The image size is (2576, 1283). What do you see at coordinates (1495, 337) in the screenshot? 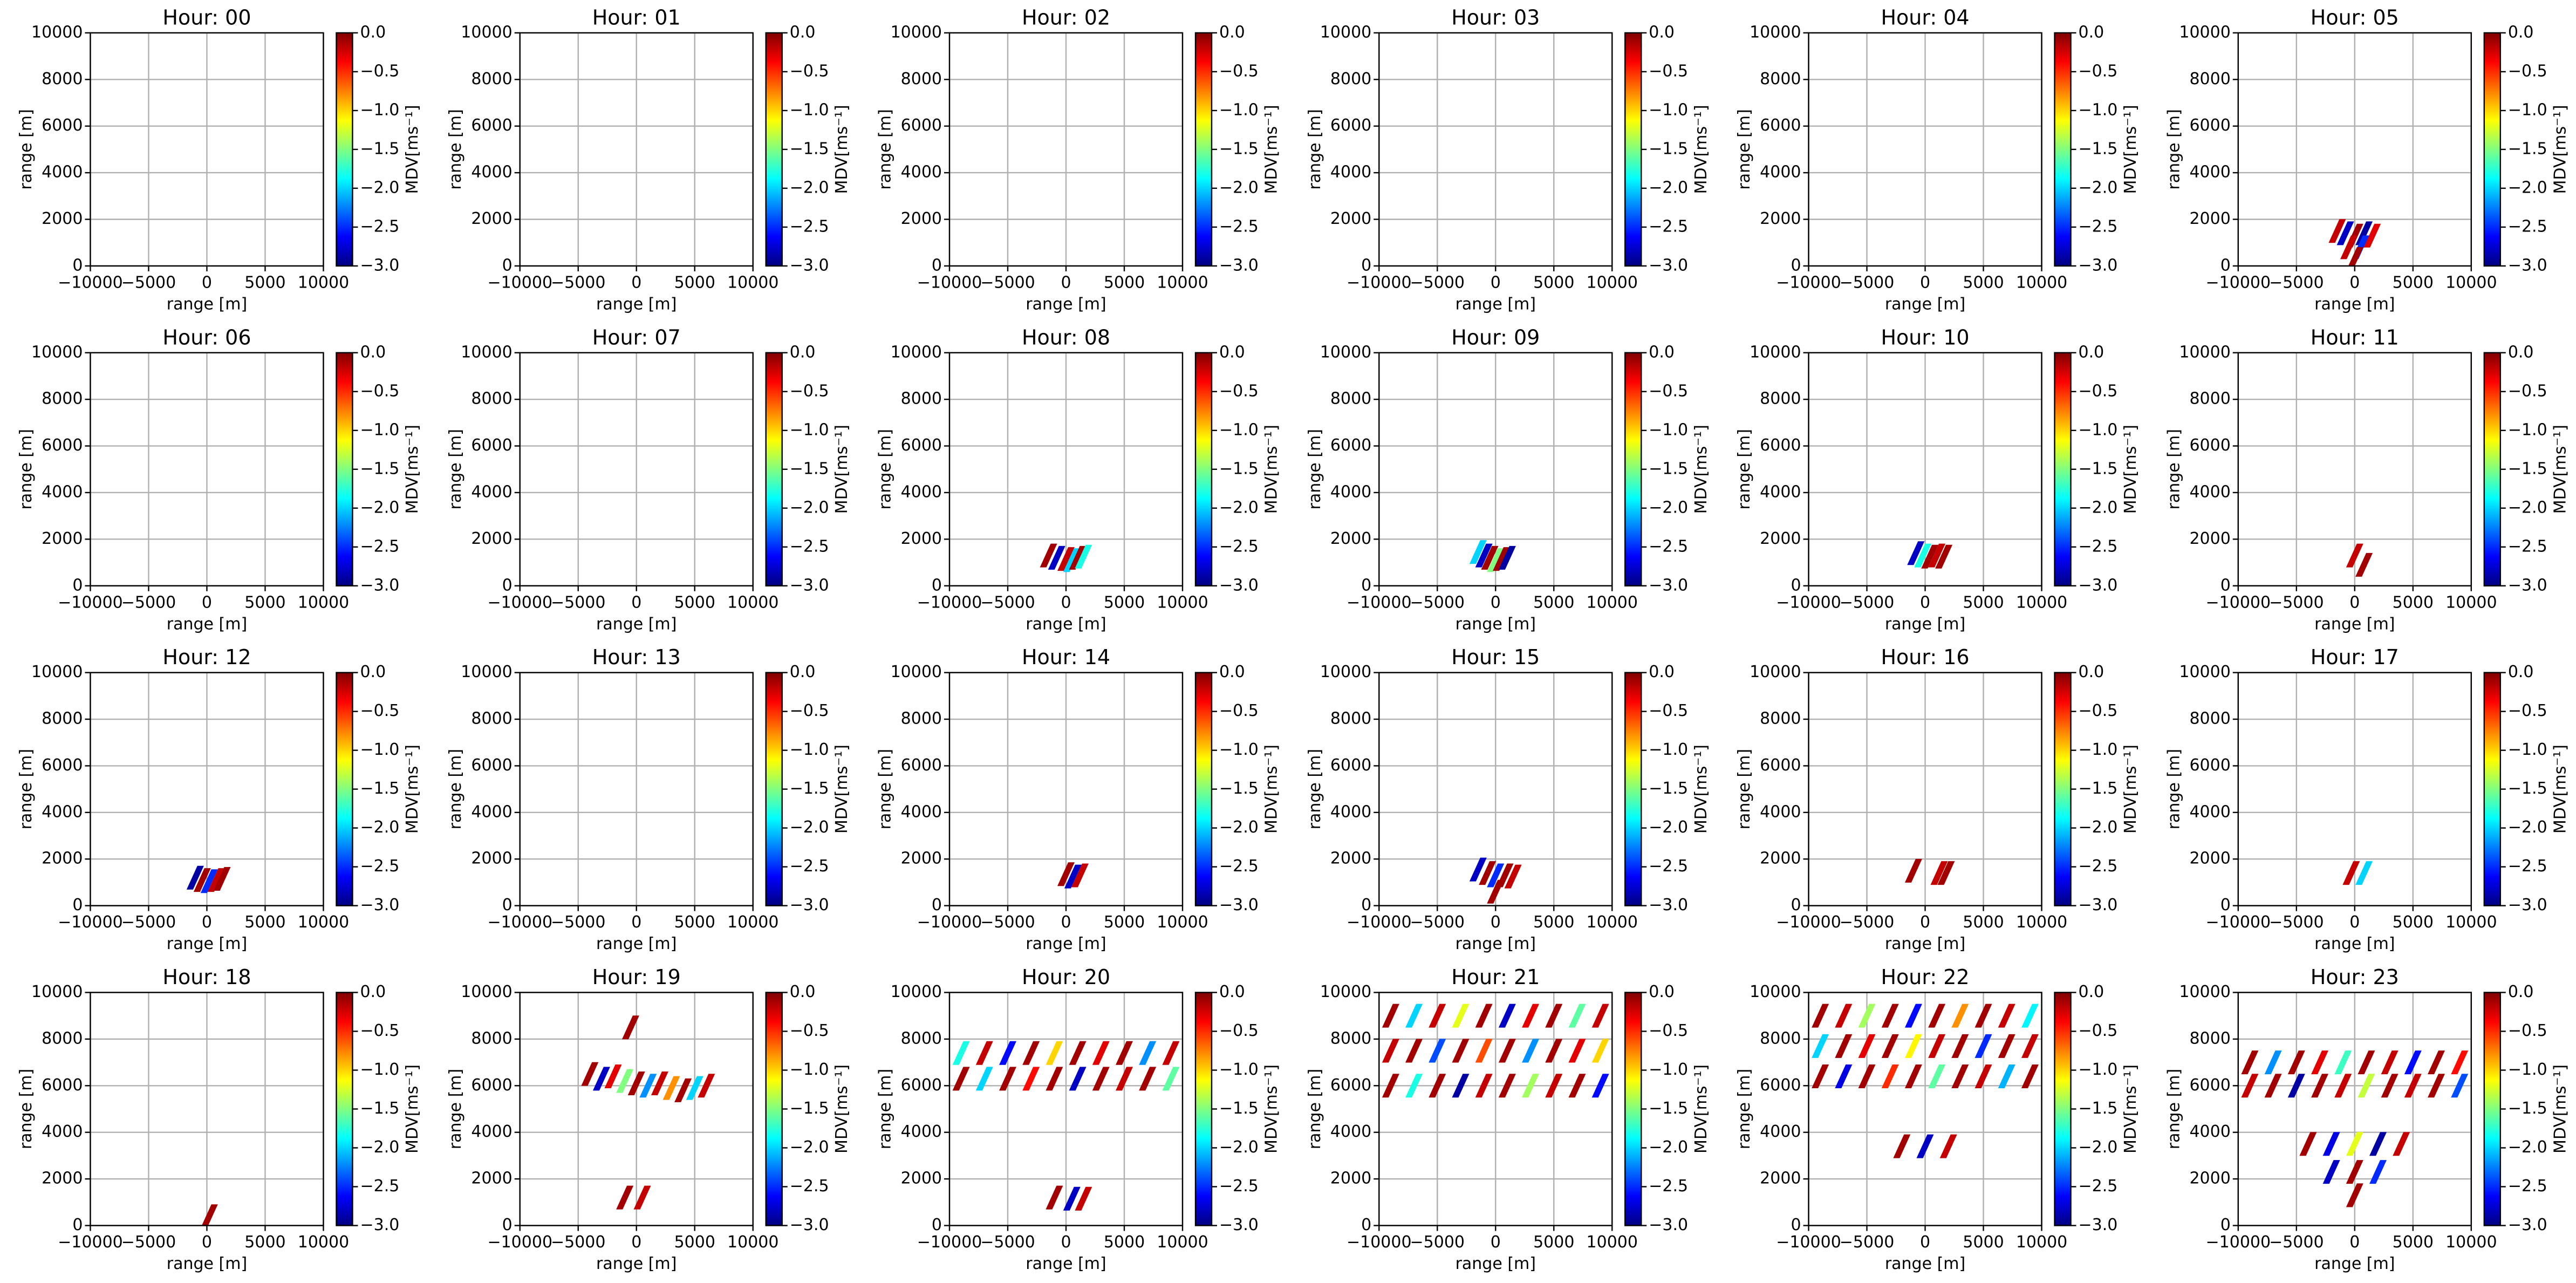
I see `subplot-title: Hour: 09` at bounding box center [1495, 337].